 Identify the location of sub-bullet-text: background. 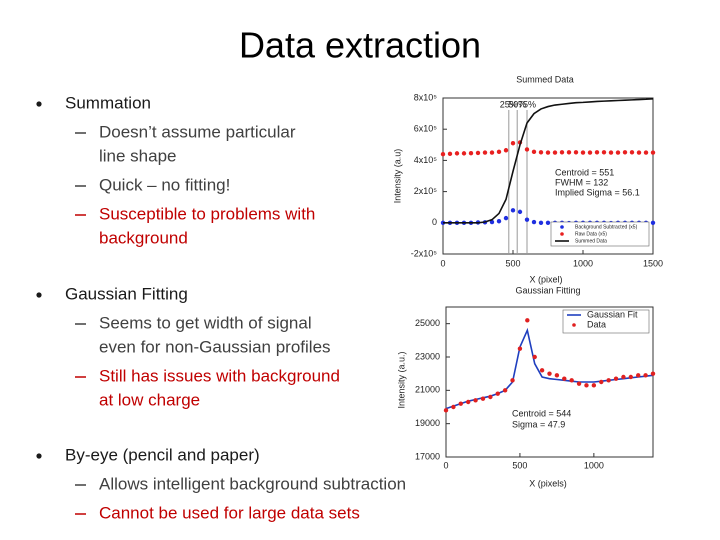
(143, 237).